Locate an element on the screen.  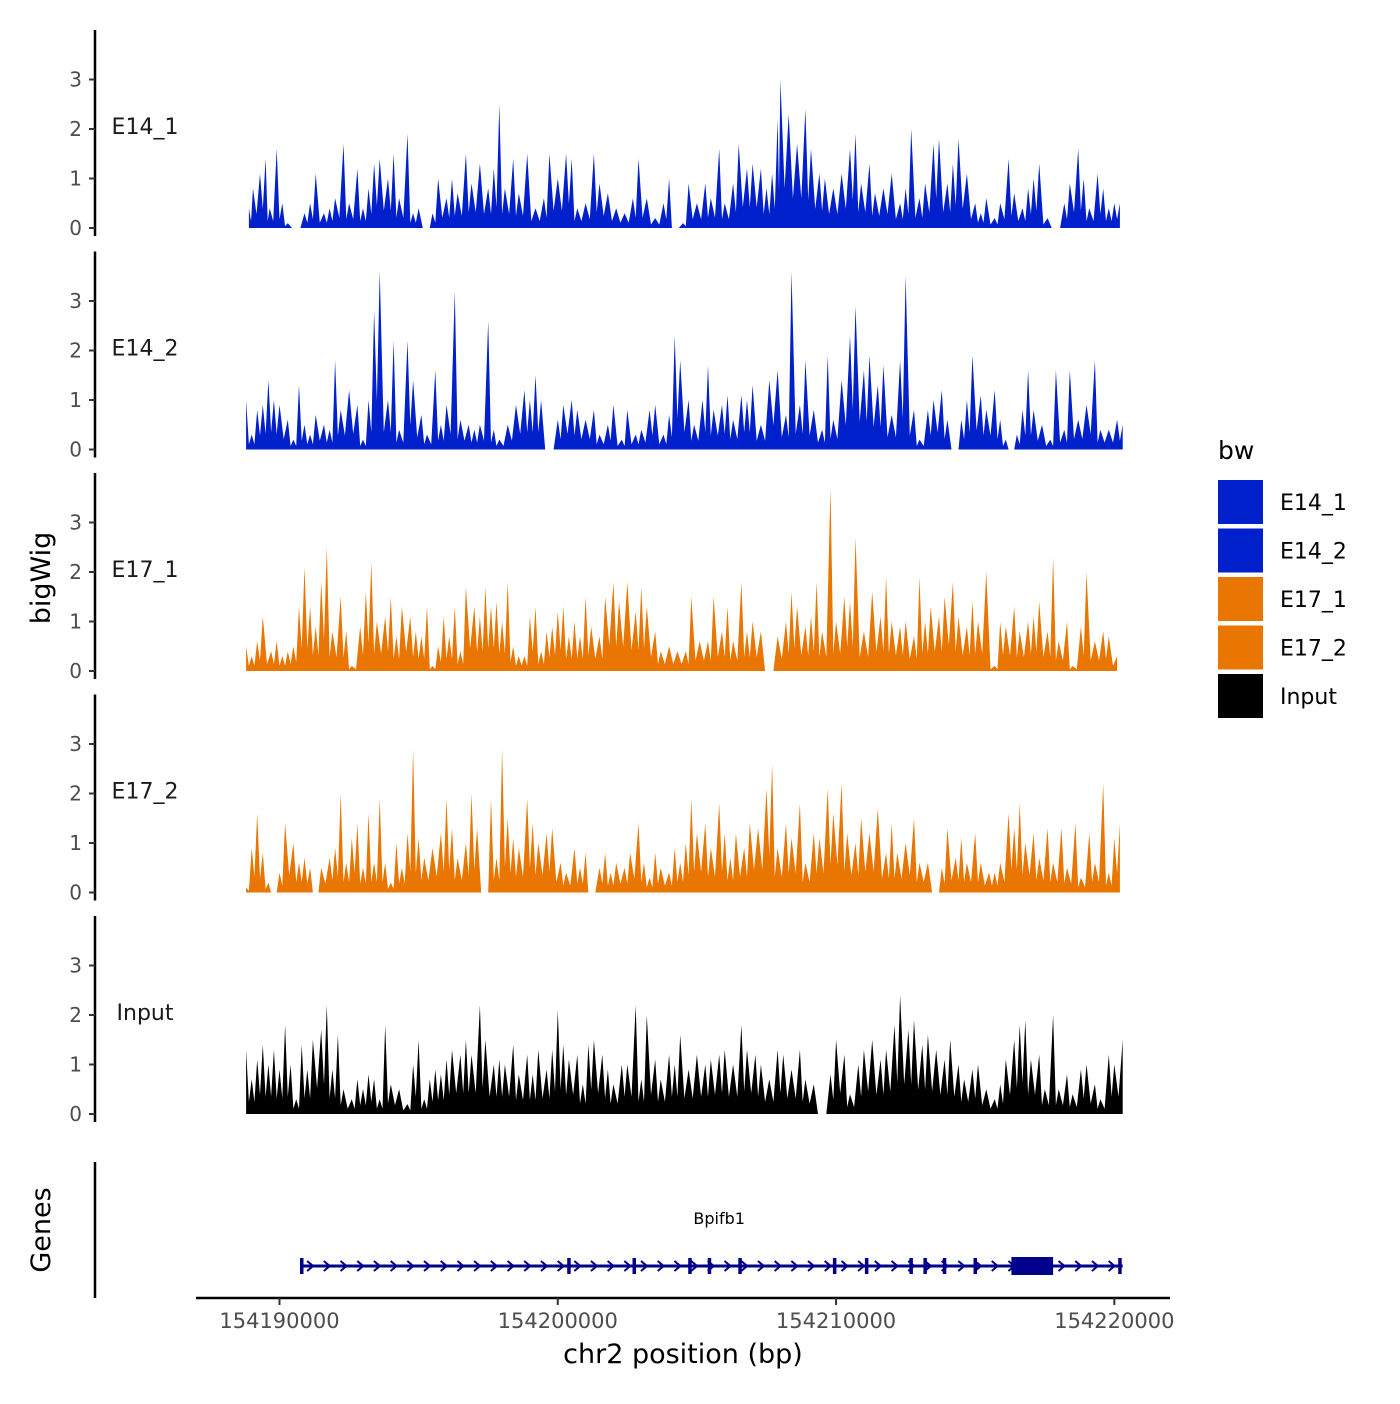
track-label: E17_1 is located at coordinates (145, 570).